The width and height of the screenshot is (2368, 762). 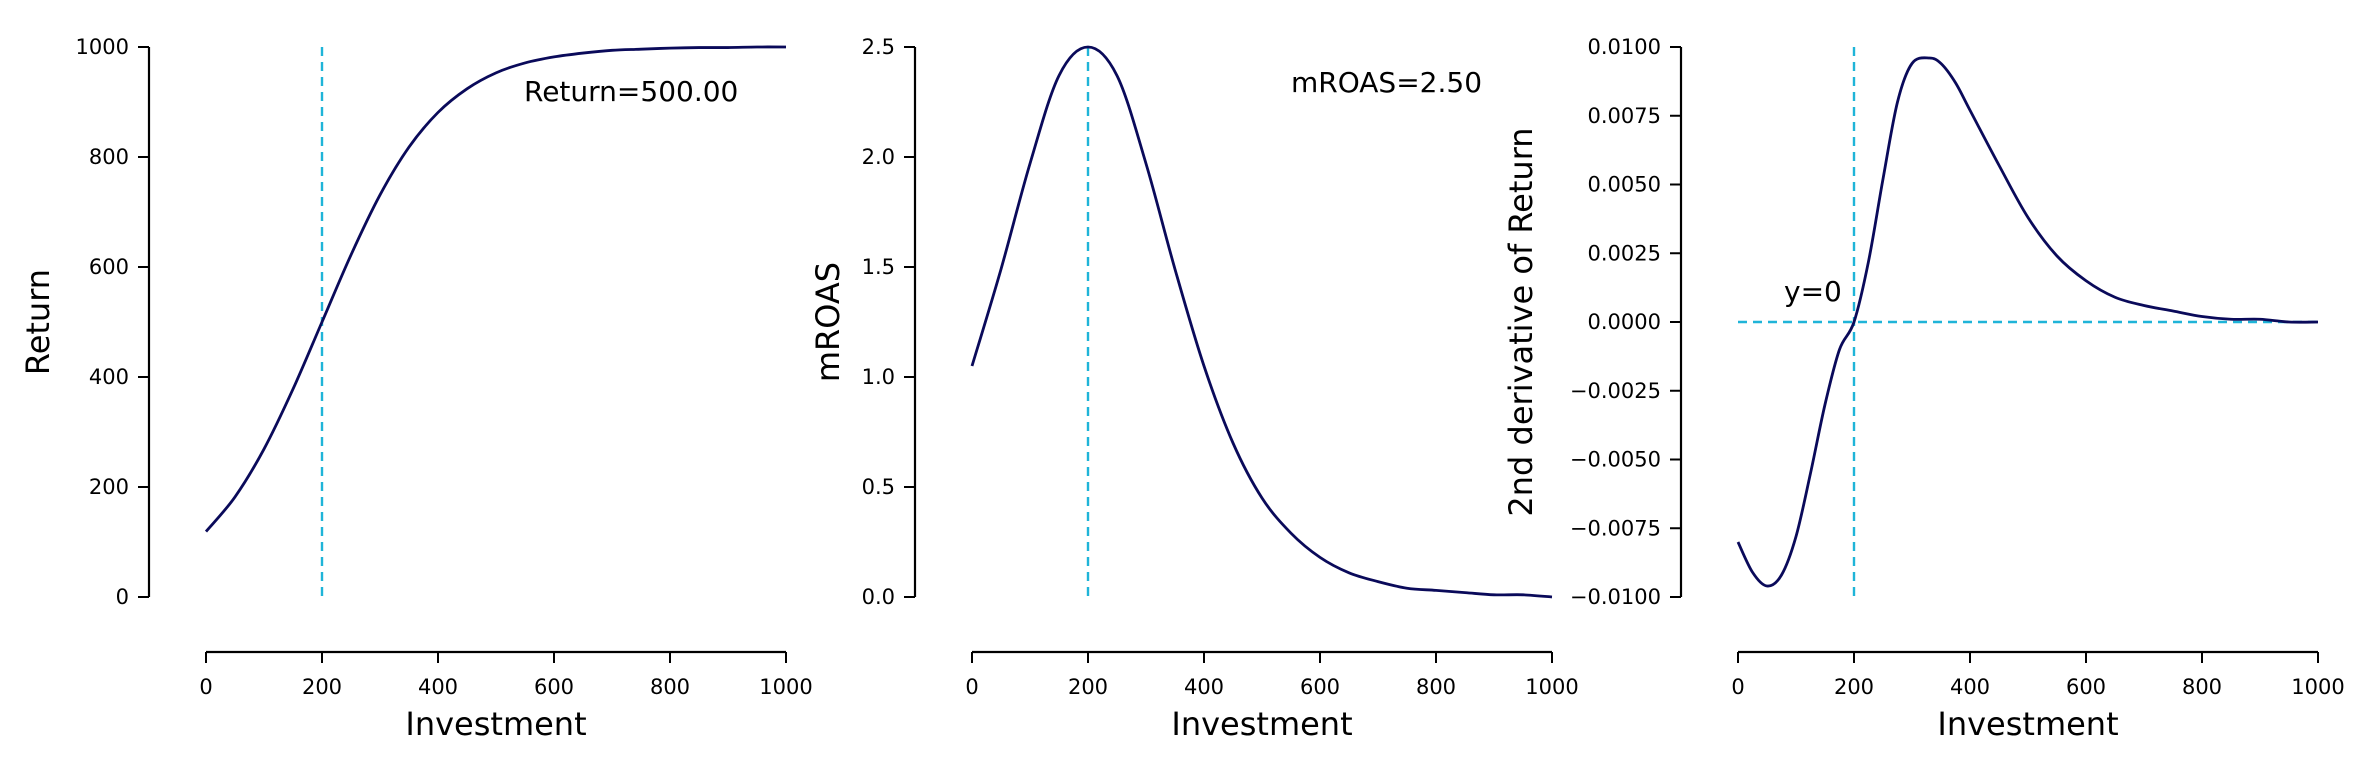 What do you see at coordinates (878, 267) in the screenshot?
I see `y-tick-label: 1.5` at bounding box center [878, 267].